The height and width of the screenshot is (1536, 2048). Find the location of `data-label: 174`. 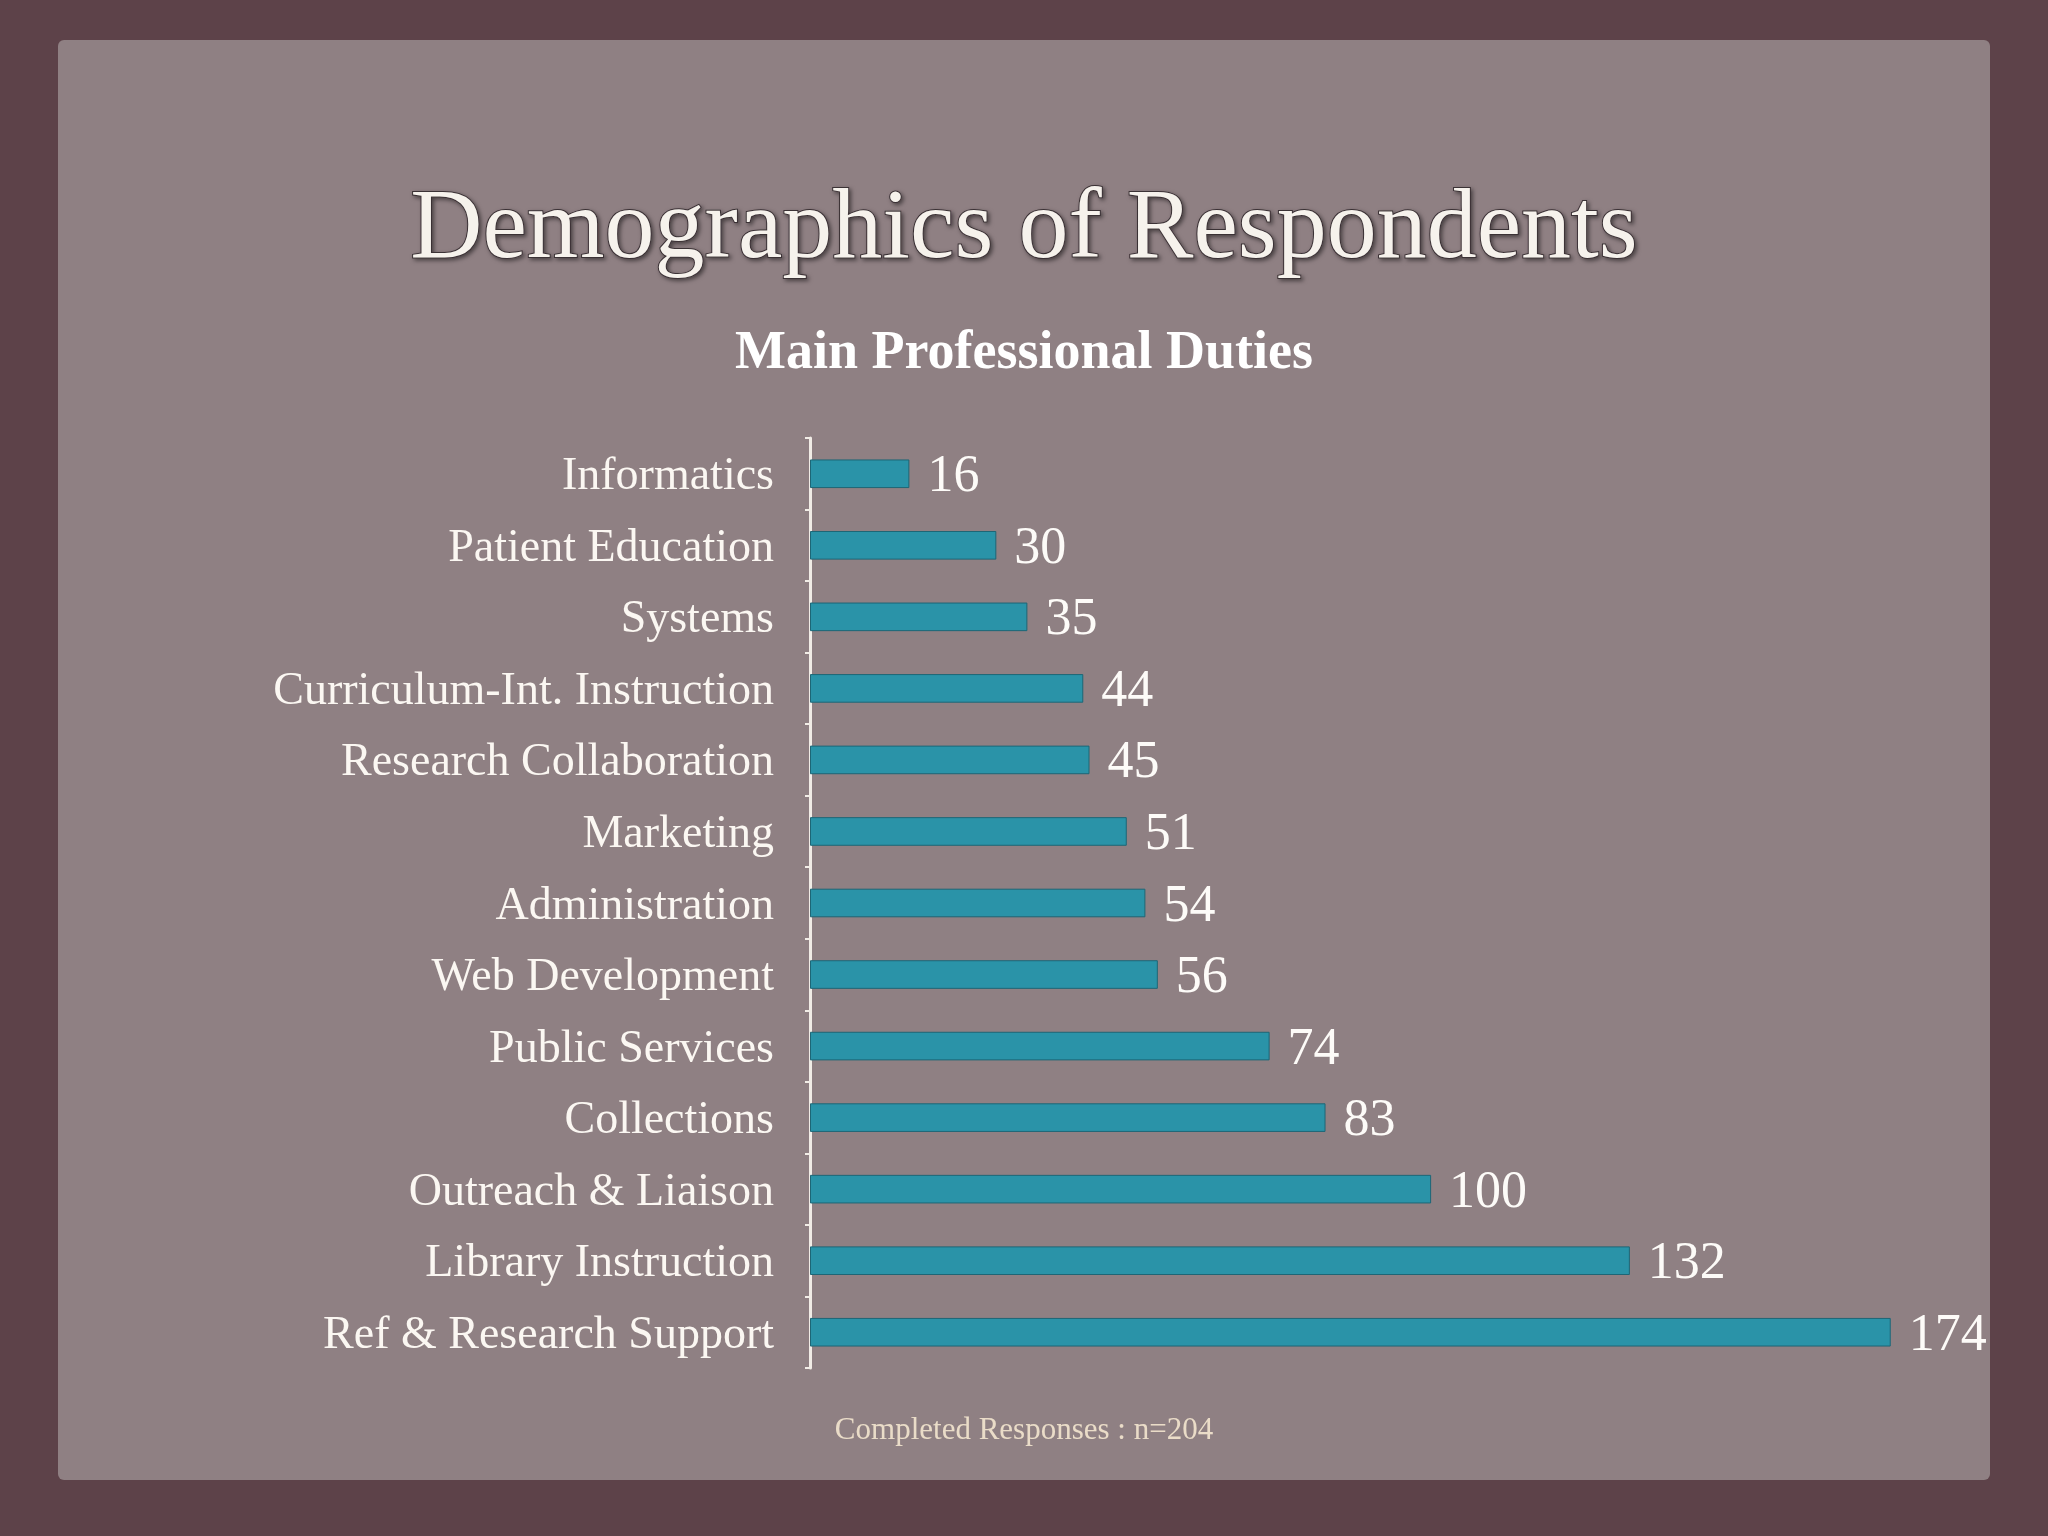

data-label: 174 is located at coordinates (1947, 1332).